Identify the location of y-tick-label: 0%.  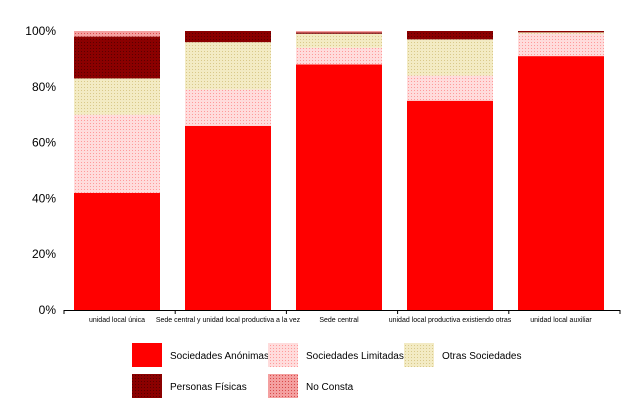
(48, 310).